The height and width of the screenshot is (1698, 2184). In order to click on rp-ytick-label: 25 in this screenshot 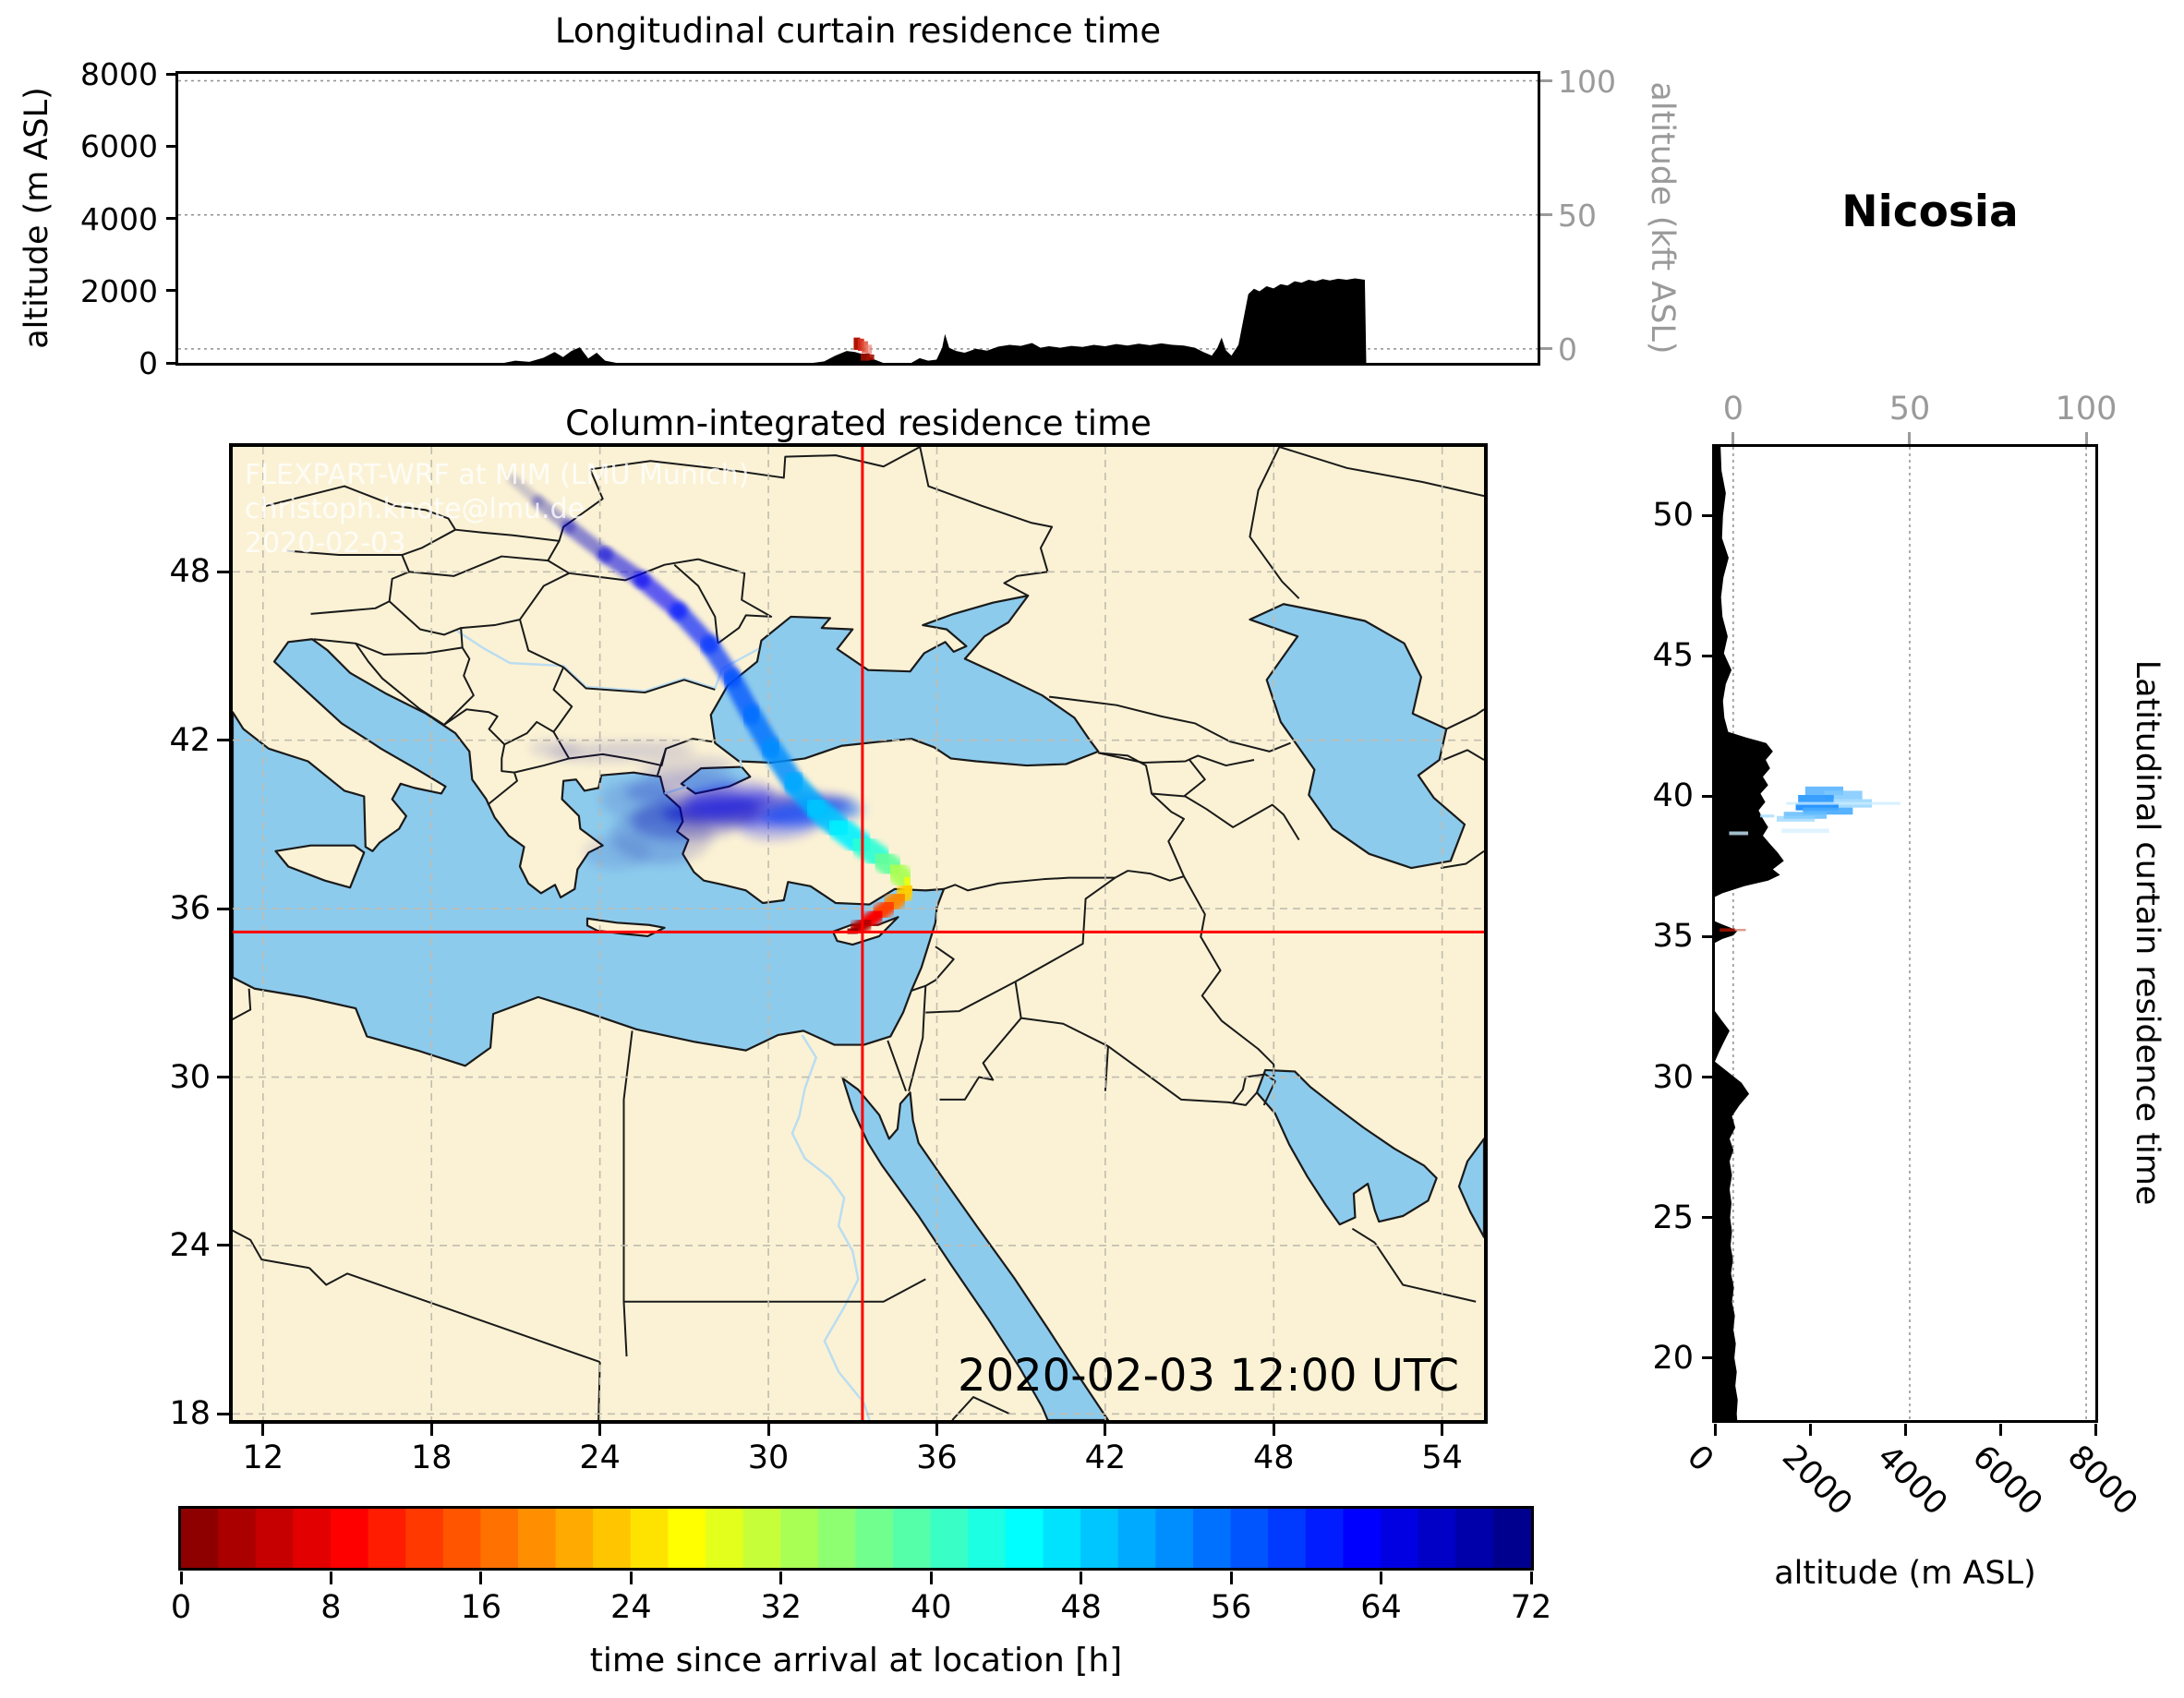, I will do `click(1673, 1217)`.